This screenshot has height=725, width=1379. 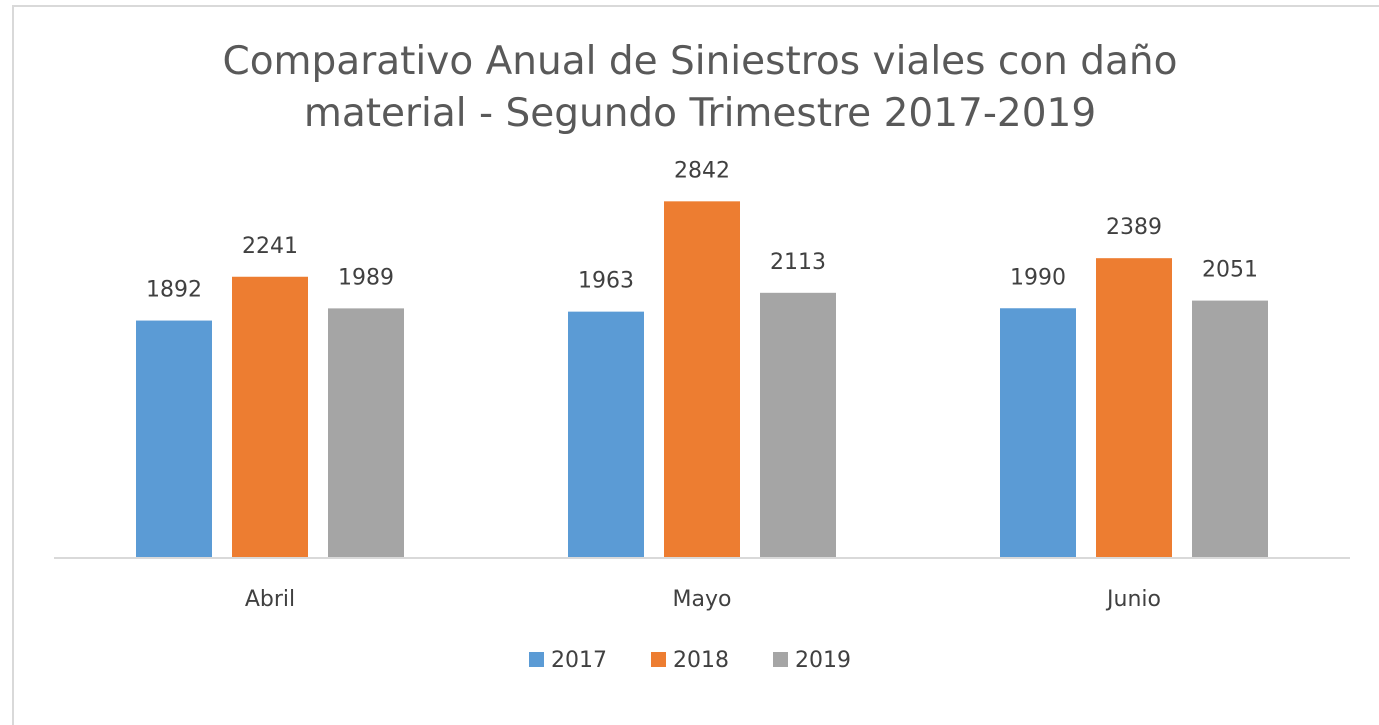 I want to click on data-label: 2842, so click(x=702, y=170).